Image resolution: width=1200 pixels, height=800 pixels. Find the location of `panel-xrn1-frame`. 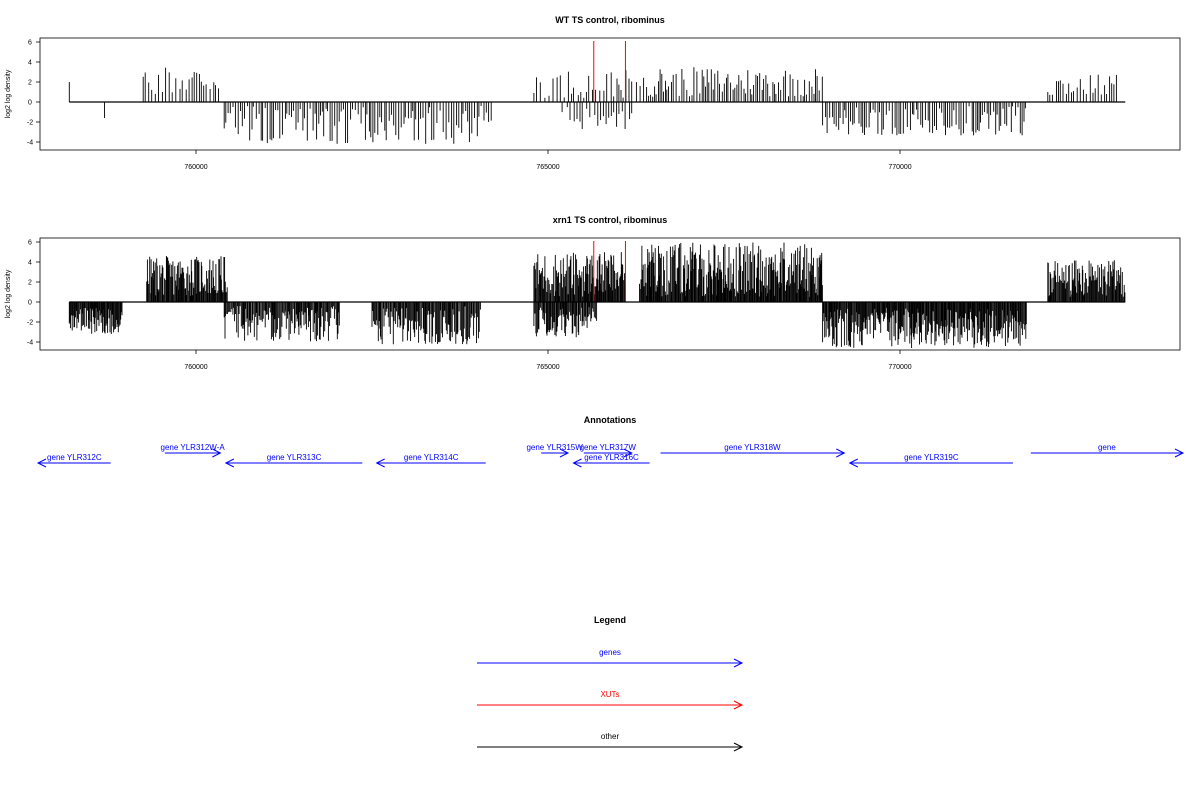

panel-xrn1-frame is located at coordinates (610, 294).